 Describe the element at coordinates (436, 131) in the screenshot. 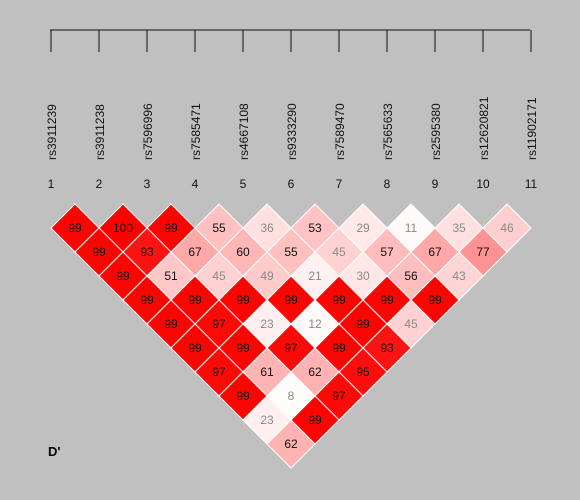

I see `snp-label: rs2595380` at that location.